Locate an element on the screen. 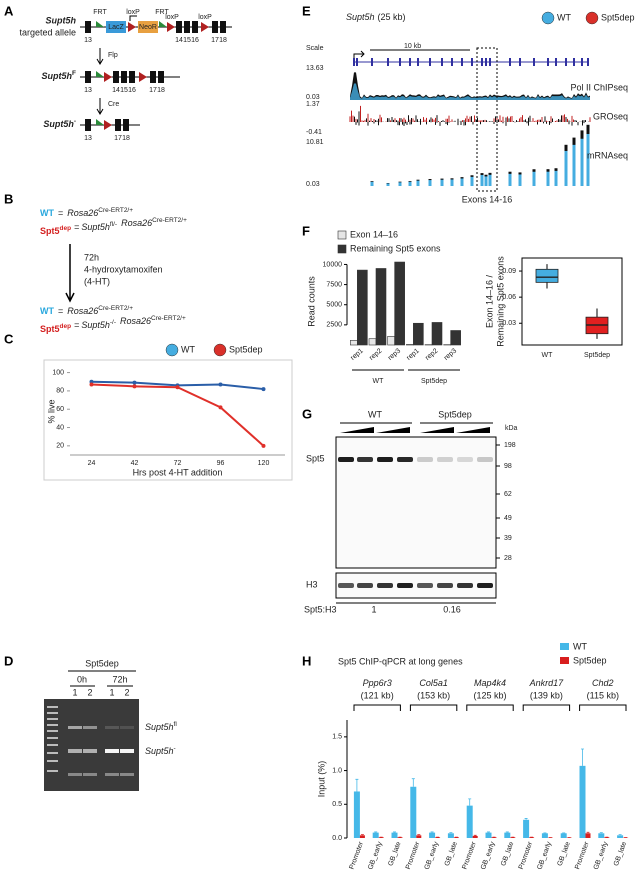 The height and width of the screenshot is (887, 639). genotype-part: WT is located at coordinates (47, 213).